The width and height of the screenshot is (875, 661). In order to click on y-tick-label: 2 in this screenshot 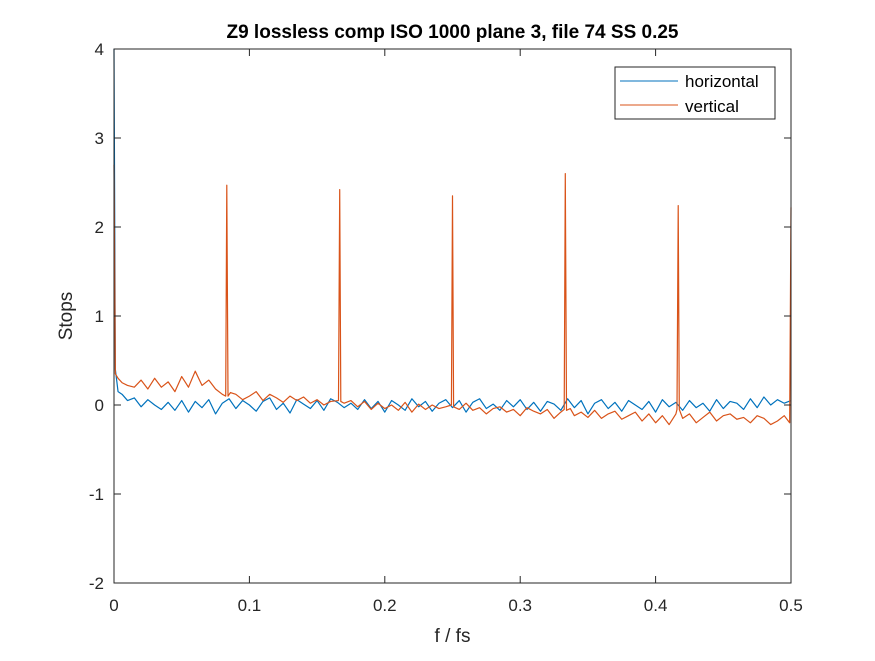, I will do `click(99, 227)`.